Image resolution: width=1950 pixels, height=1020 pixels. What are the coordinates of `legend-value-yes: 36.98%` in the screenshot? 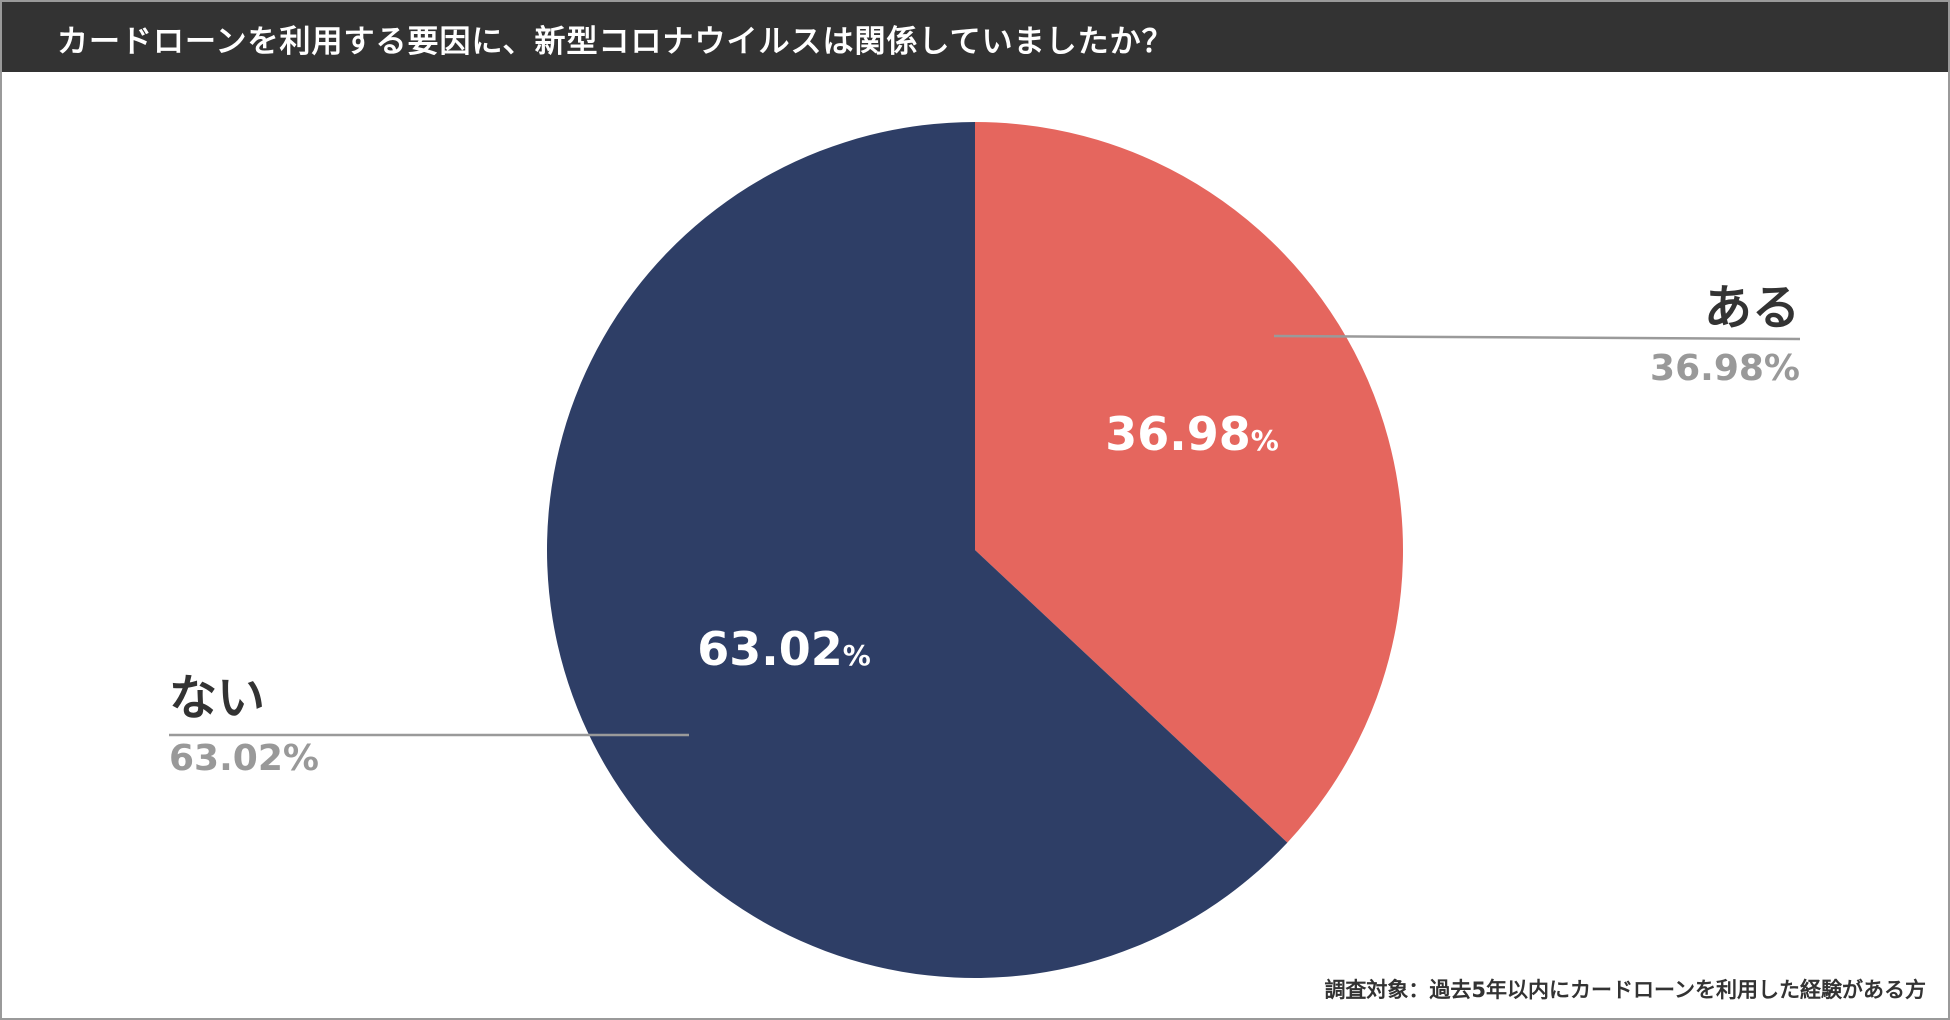 It's located at (1725, 368).